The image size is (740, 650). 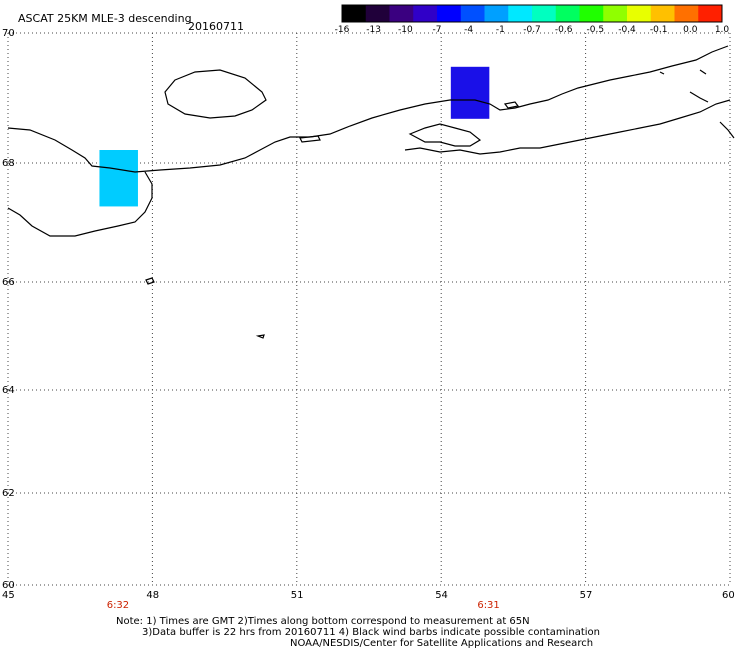 What do you see at coordinates (627, 30) in the screenshot?
I see `colorbar-tick-label: -0.4` at bounding box center [627, 30].